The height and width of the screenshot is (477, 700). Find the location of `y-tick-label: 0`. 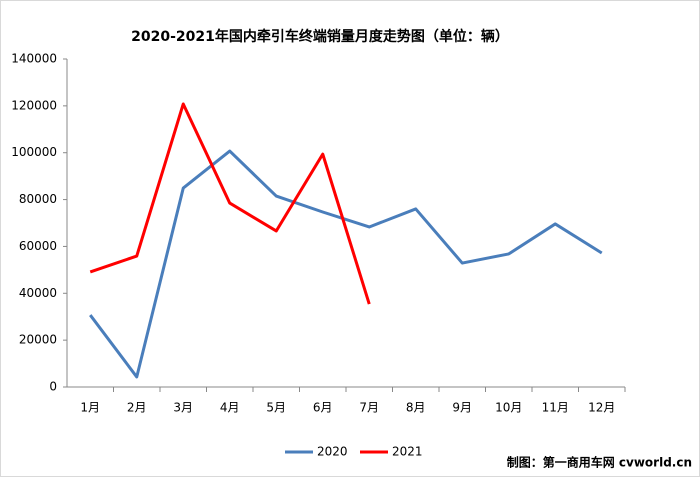

y-tick-label: 0 is located at coordinates (53, 387).